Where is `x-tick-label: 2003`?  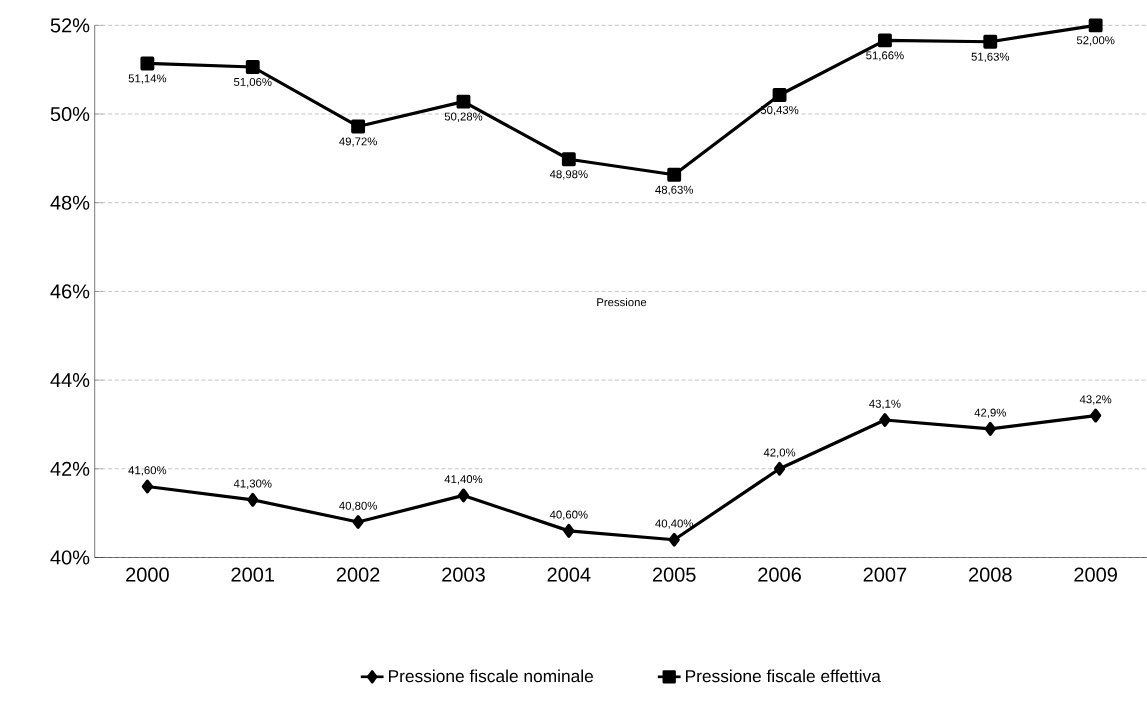 x-tick-label: 2003 is located at coordinates (463, 574).